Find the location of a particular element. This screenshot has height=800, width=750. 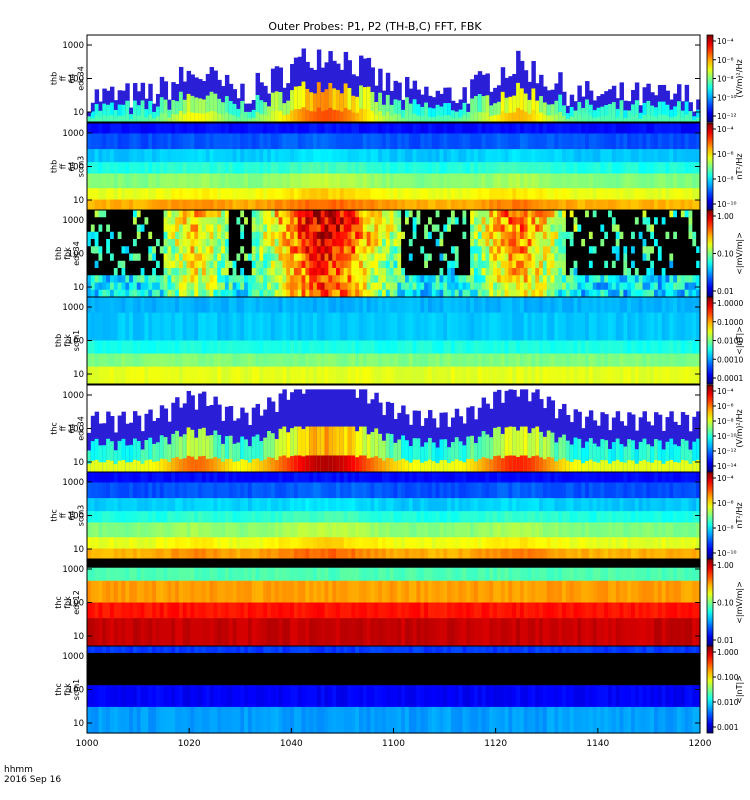

colorbar-tick-label: 10⁻¹² is located at coordinates (727, 451).